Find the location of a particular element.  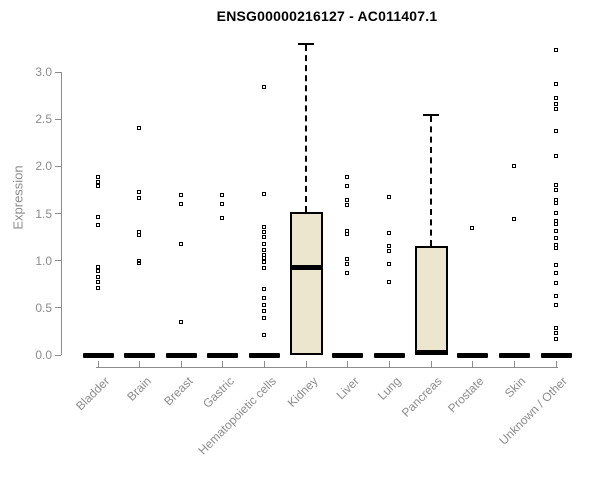

x-tick-label: Lung is located at coordinates (389, 388).